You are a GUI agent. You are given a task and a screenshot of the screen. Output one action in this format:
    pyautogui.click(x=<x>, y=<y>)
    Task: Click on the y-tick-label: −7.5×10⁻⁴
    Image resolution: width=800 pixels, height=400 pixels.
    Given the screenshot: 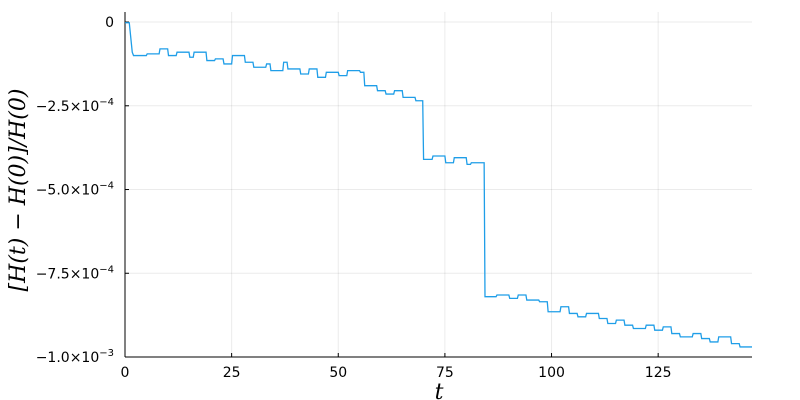 What is the action you would take?
    pyautogui.click(x=75, y=273)
    